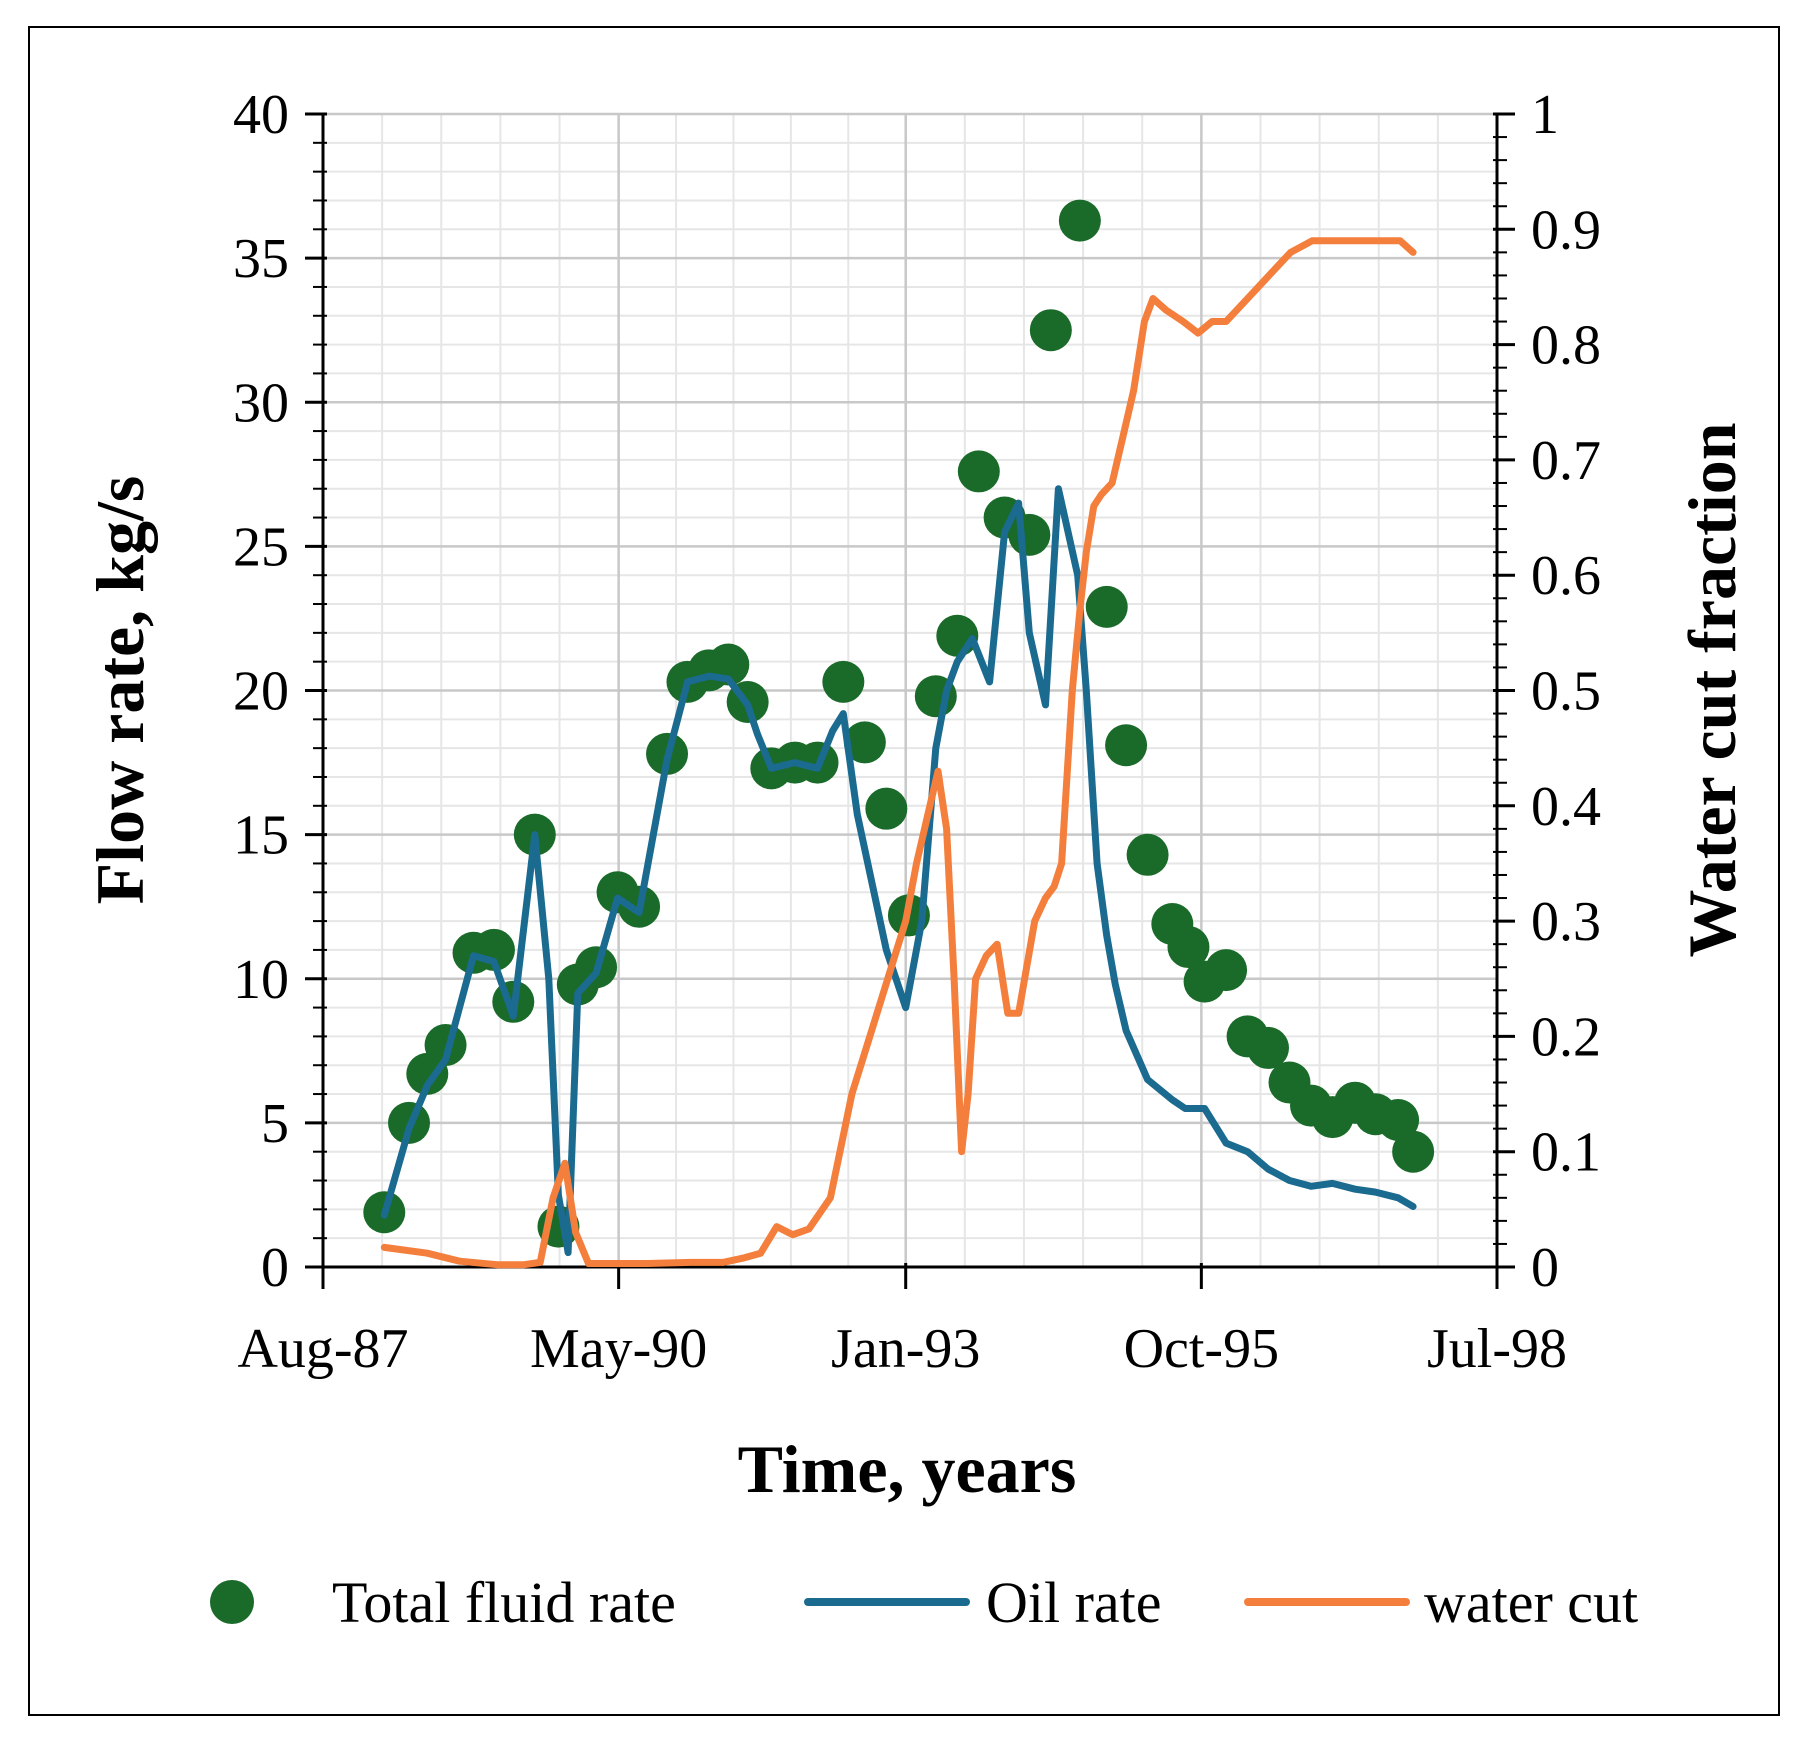 Image resolution: width=1809 pixels, height=1744 pixels. Describe the element at coordinates (261, 692) in the screenshot. I see `y-tick-label: 20` at that location.